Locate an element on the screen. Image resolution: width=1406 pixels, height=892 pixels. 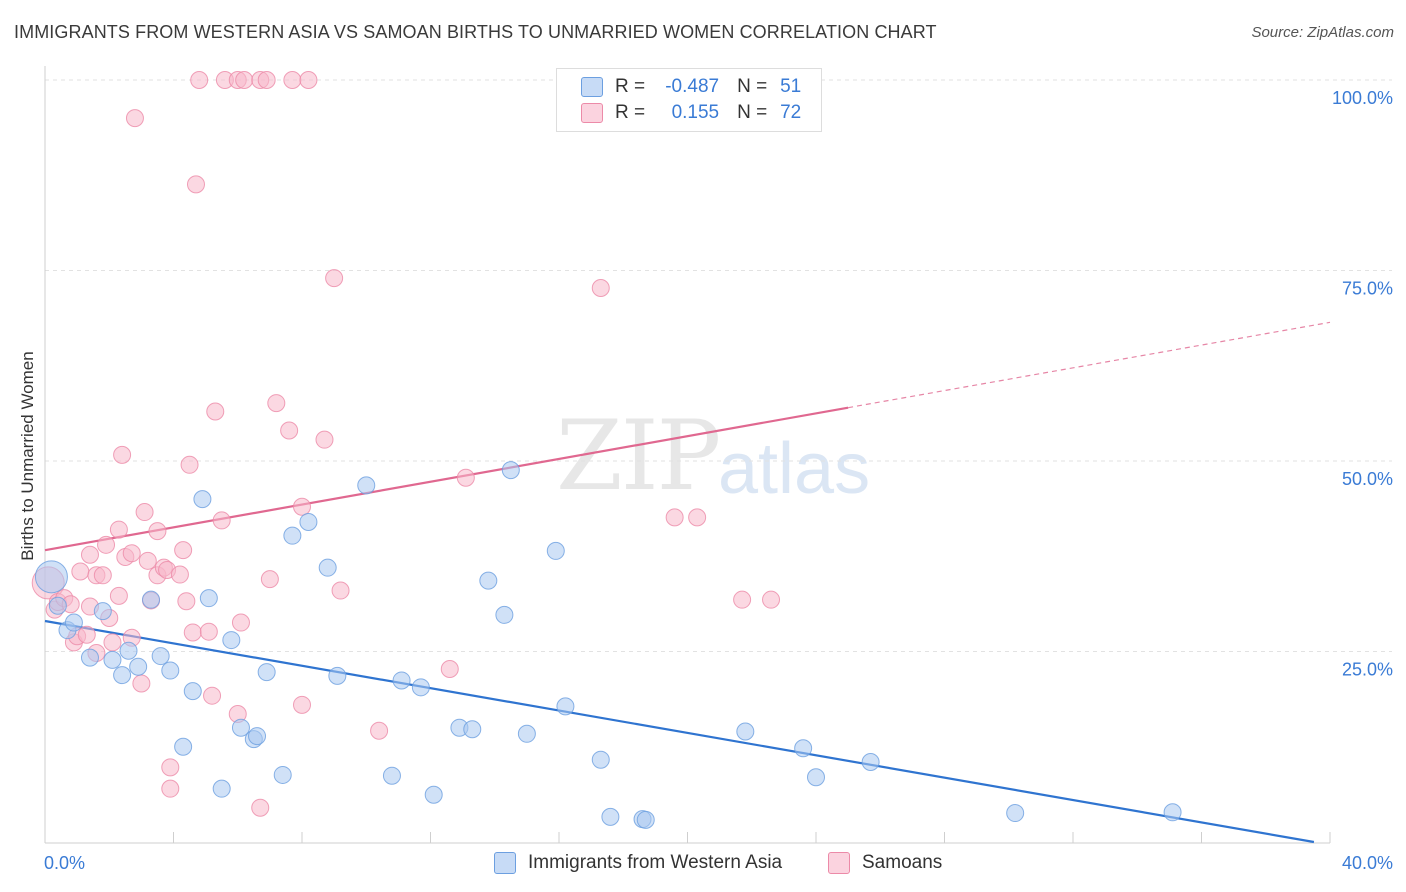
stats-legend: R = -0.487 N = 51 R = 0.155 N = 72 is located at coordinates (689, 100).